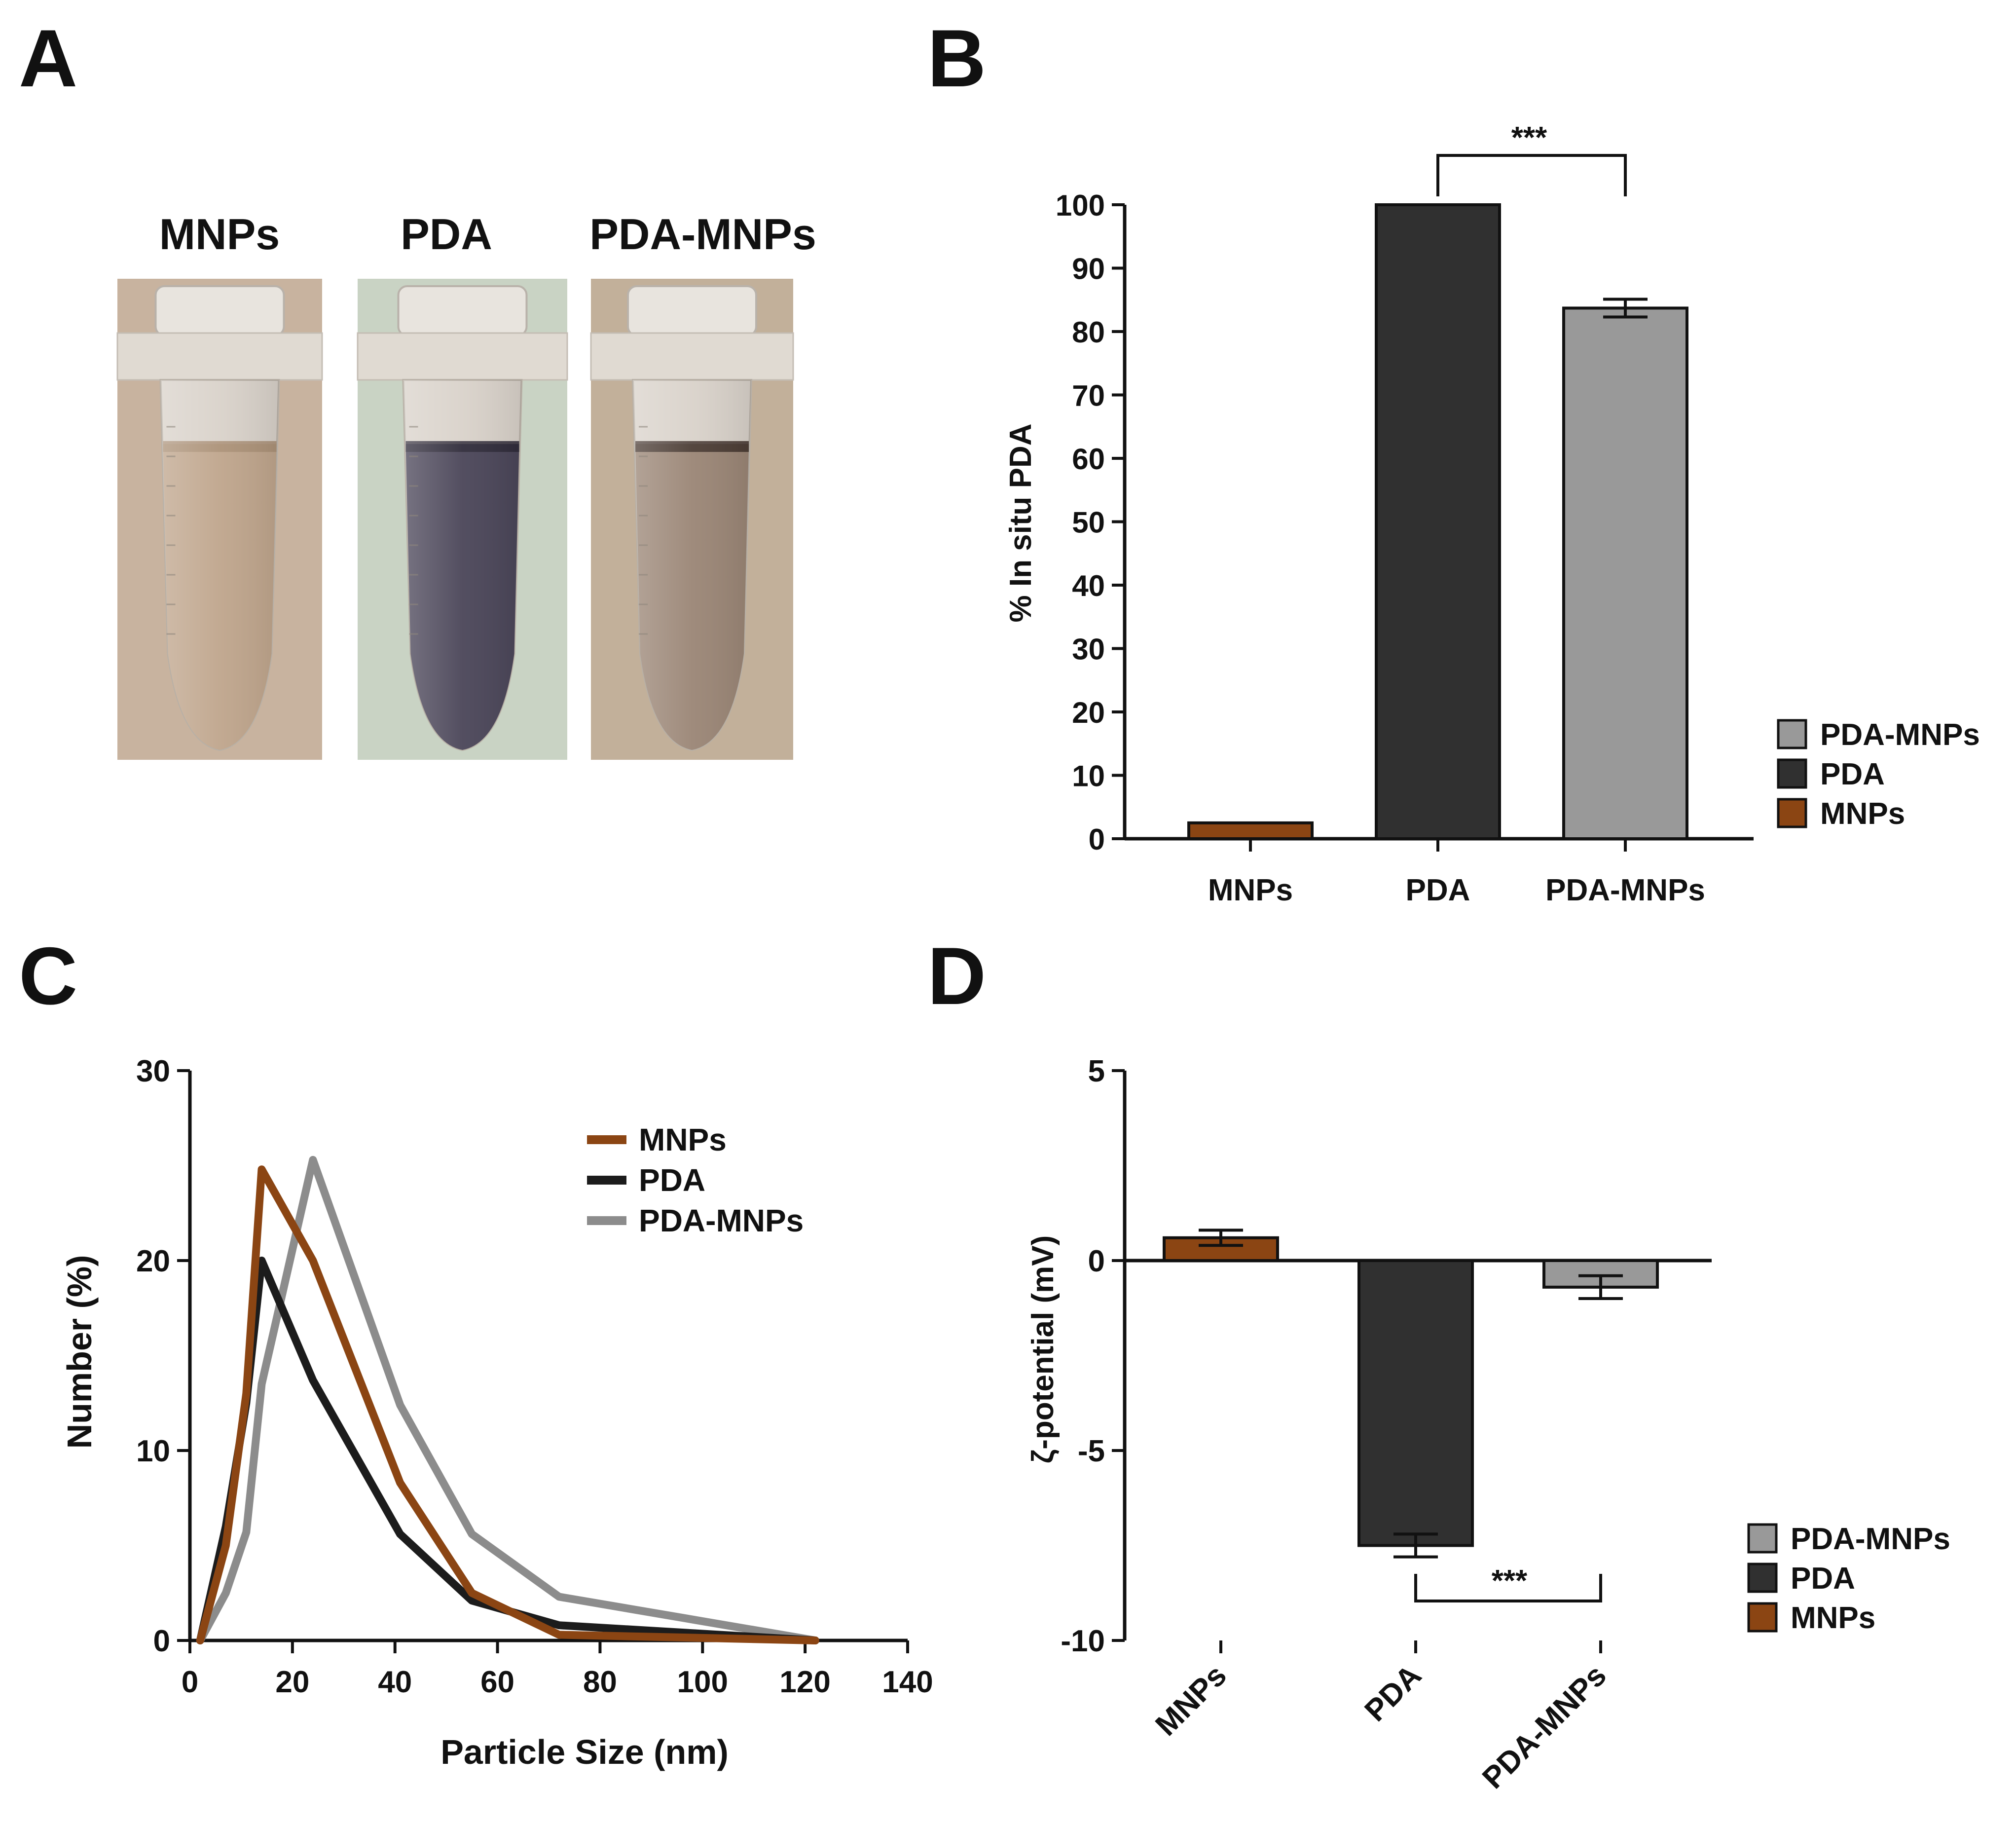  I want to click on d-y-tick-label: -10, so click(1083, 1641).